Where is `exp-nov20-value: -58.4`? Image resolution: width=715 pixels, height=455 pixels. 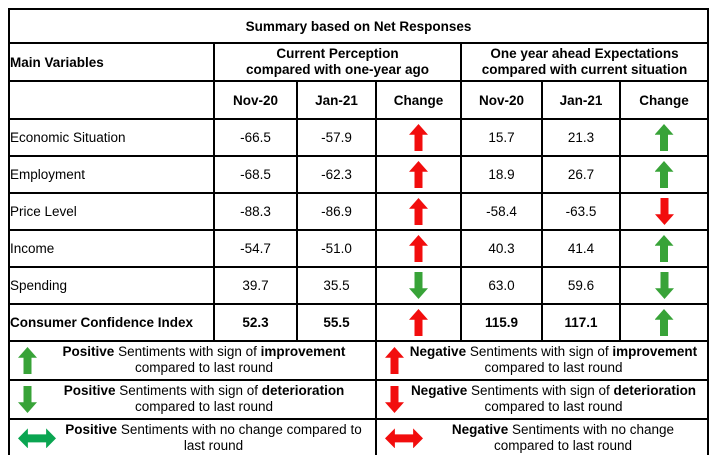 exp-nov20-value: -58.4 is located at coordinates (501, 211).